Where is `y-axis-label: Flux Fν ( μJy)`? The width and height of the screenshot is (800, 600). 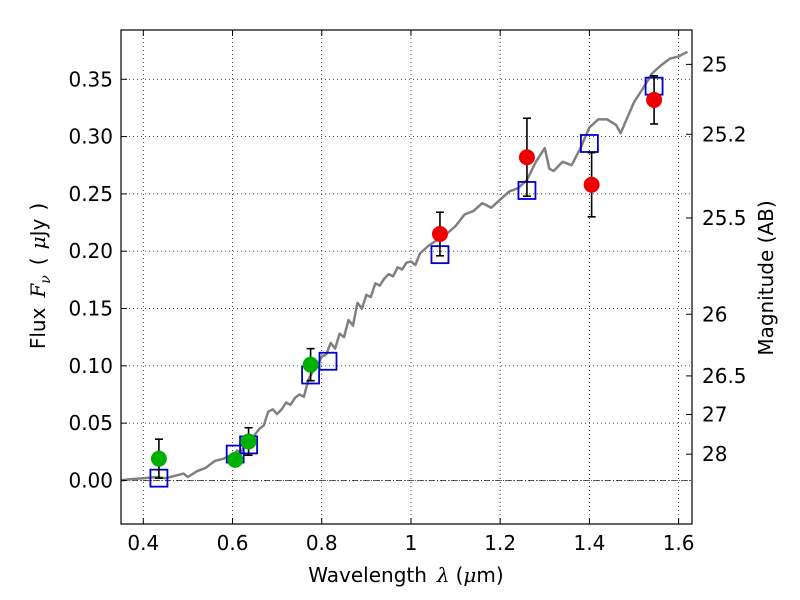 y-axis-label: Flux Fν ( μJy) is located at coordinates (40, 276).